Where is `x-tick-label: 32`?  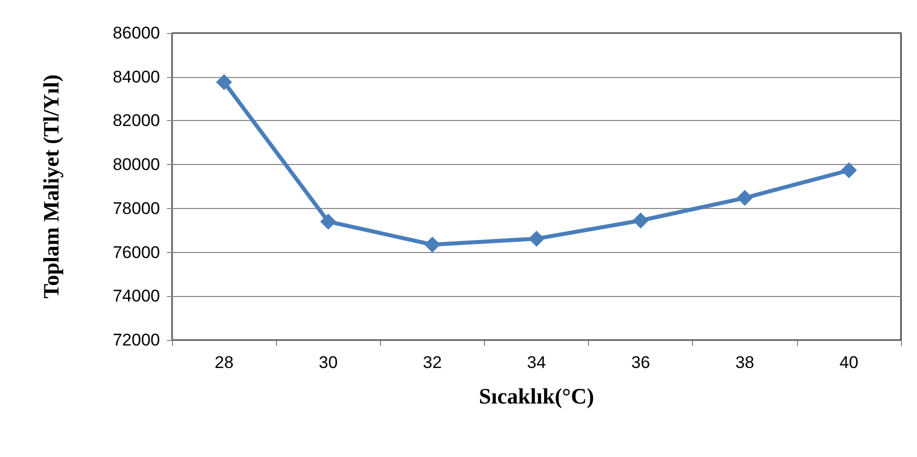
x-tick-label: 32 is located at coordinates (432, 362).